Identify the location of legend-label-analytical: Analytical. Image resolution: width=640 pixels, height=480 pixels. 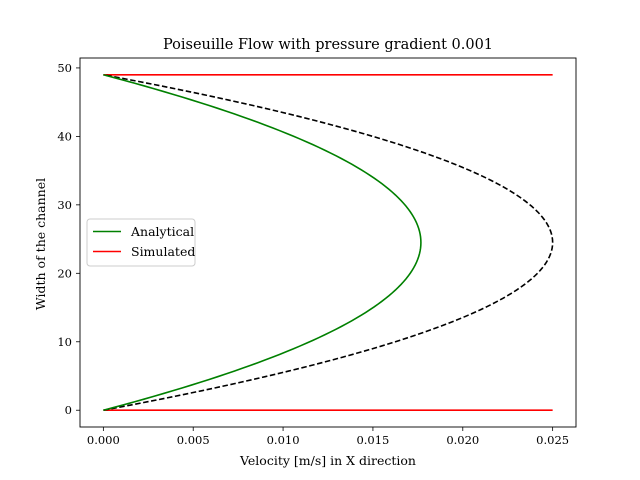
(162, 231).